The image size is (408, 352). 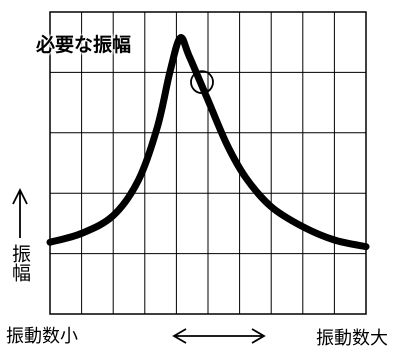 I want to click on y-axis-arrow-icon, so click(x=20, y=212).